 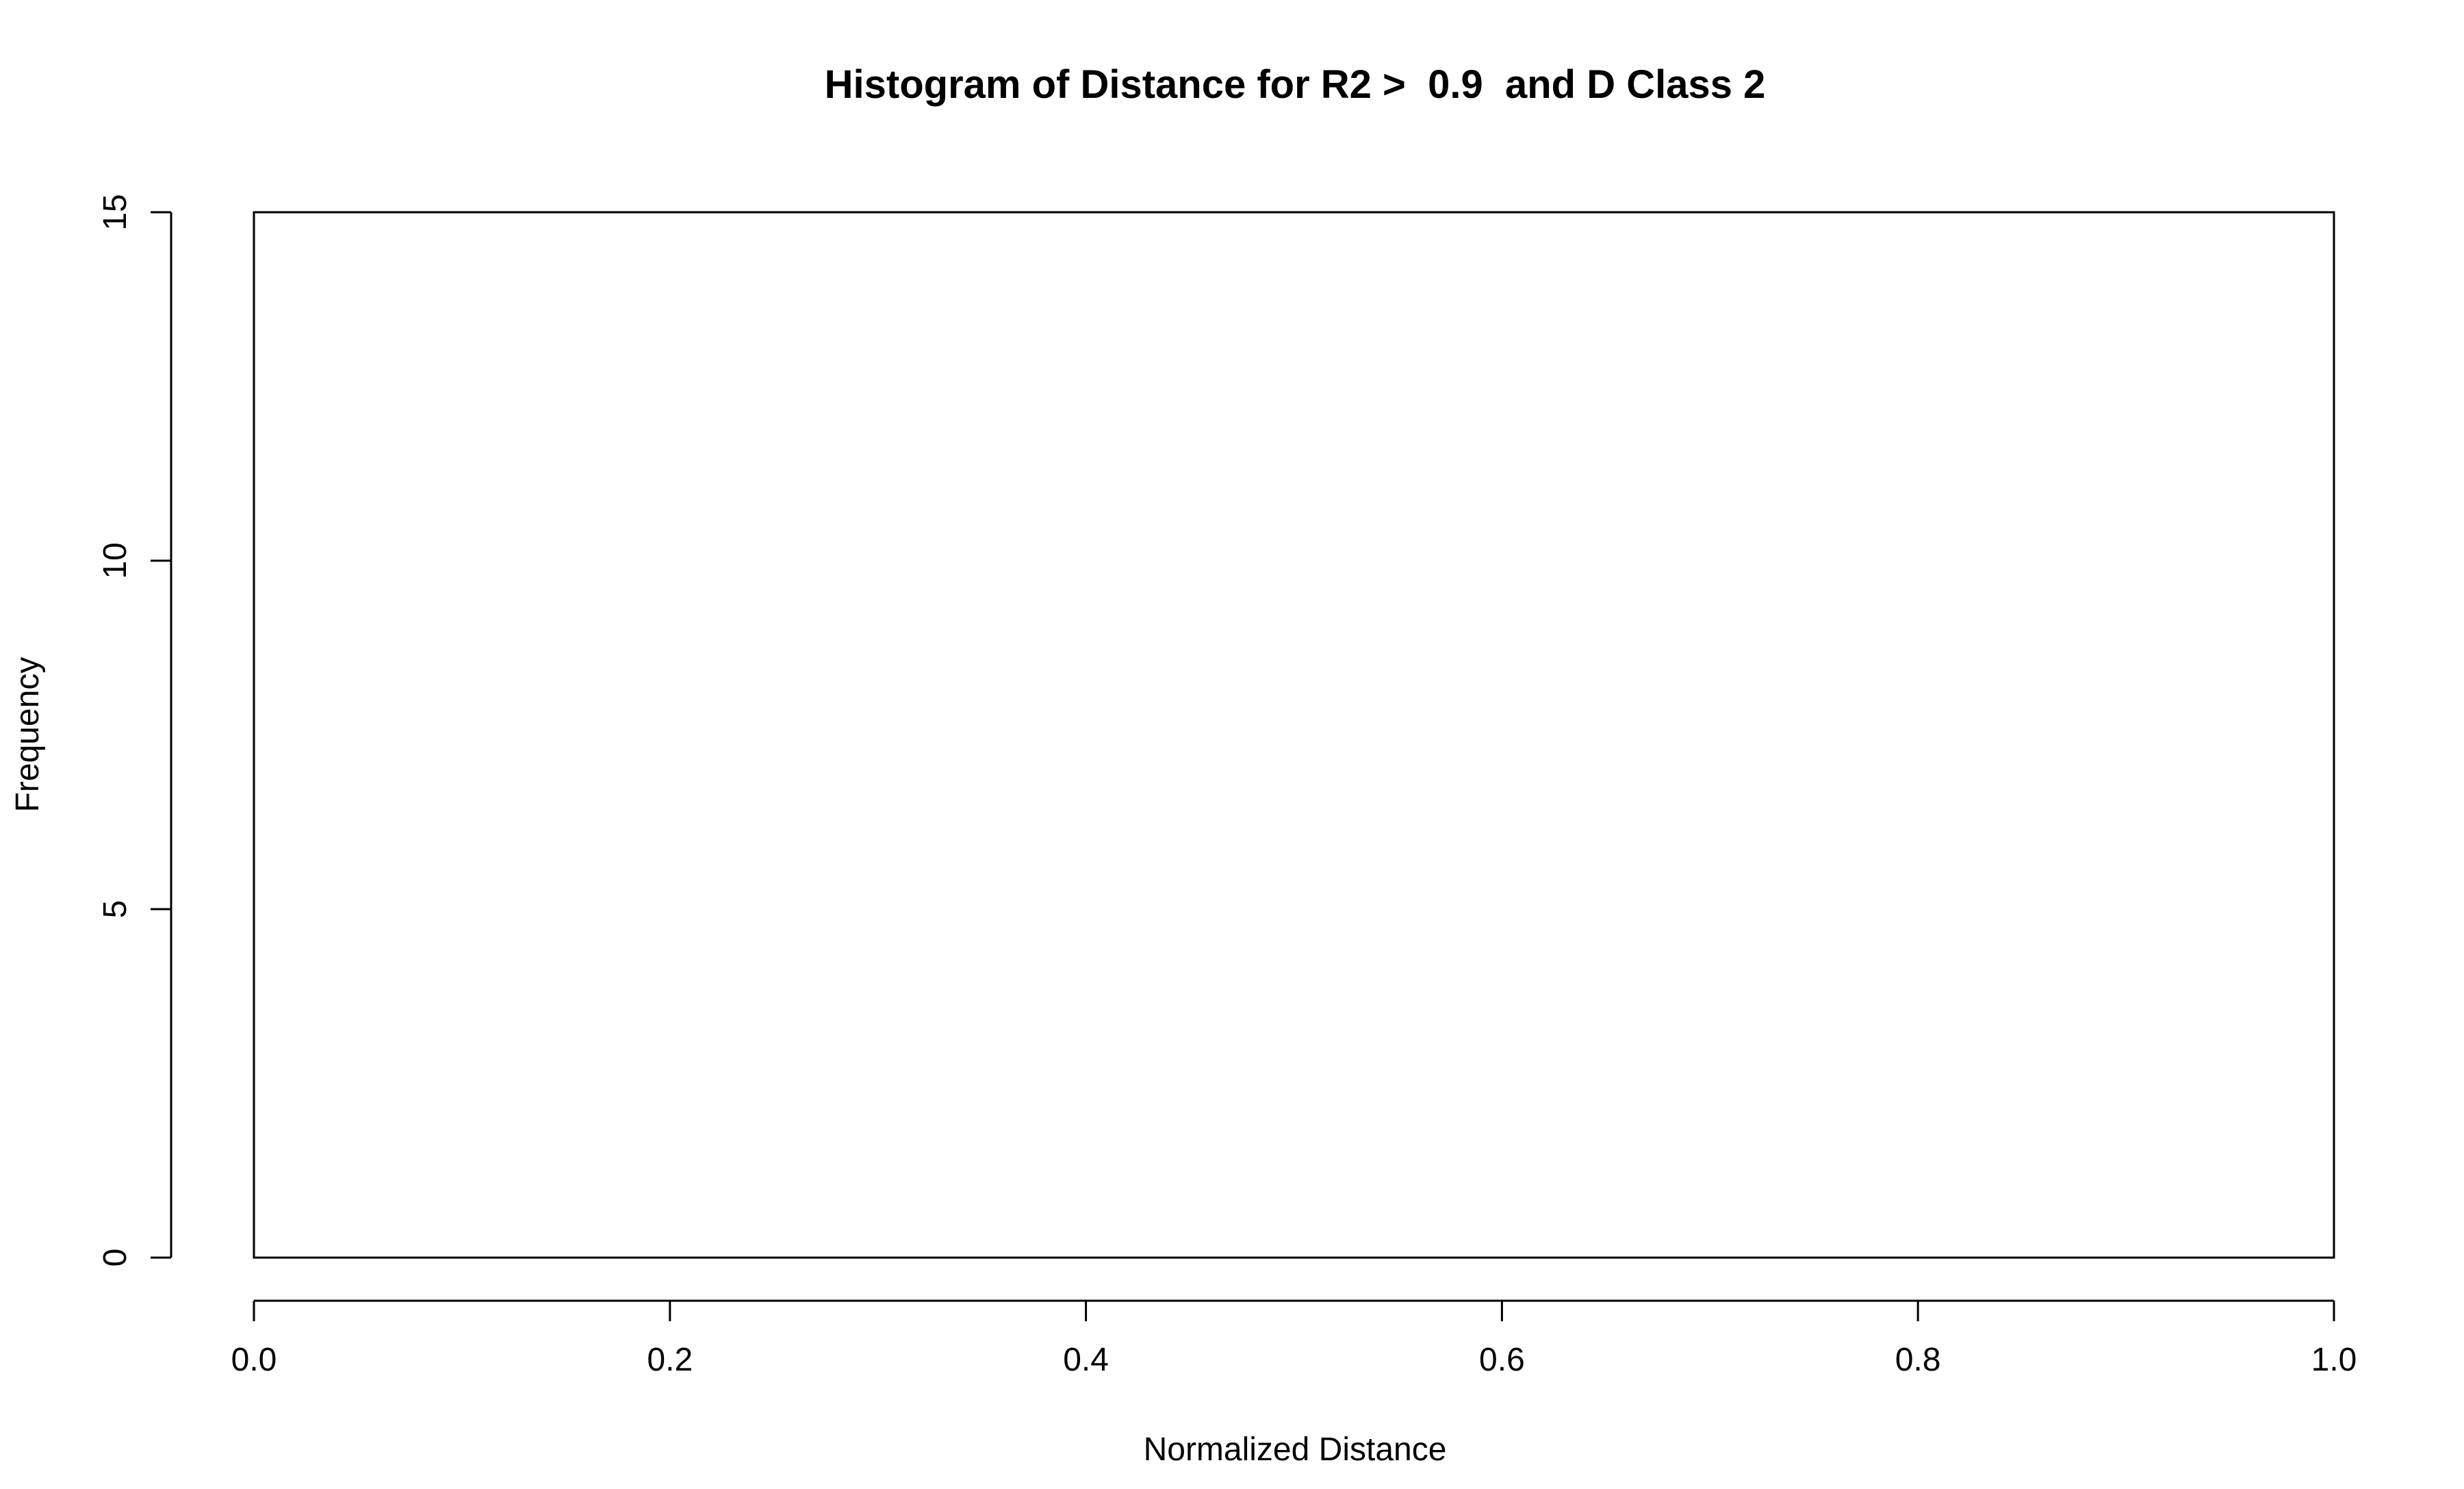 What do you see at coordinates (115, 212) in the screenshot?
I see `y-tick-label: 15` at bounding box center [115, 212].